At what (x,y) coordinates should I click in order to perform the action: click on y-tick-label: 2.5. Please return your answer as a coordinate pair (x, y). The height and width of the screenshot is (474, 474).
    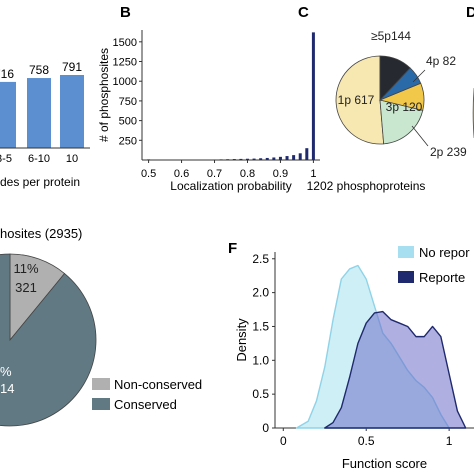
    Looking at the image, I should click on (260, 259).